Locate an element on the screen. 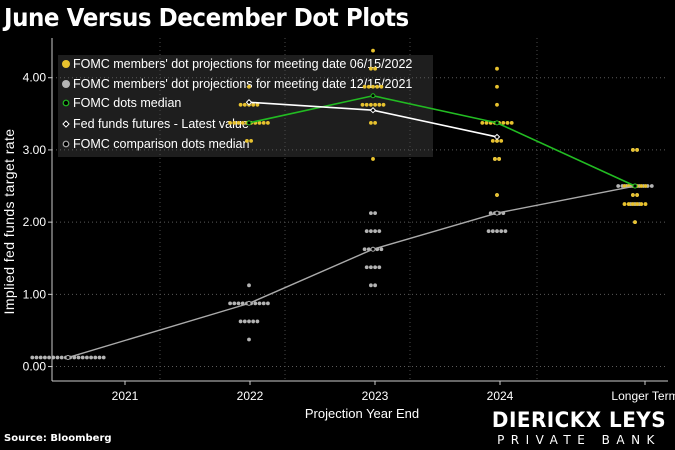 Image resolution: width=675 pixels, height=450 pixels. logo-subtitle: PRIVATE BANK is located at coordinates (579, 440).